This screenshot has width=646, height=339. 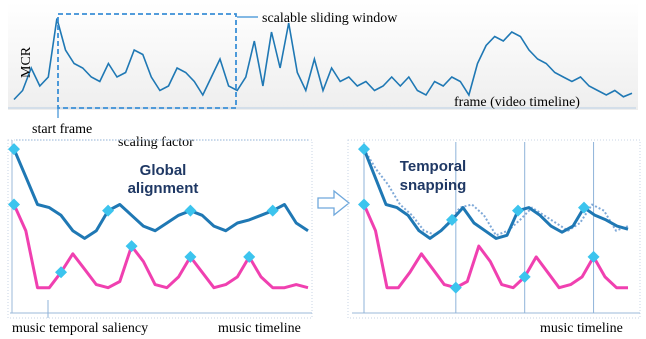 What do you see at coordinates (517, 102) in the screenshot?
I see `x-axis-label-frame: frame (video timeline)` at bounding box center [517, 102].